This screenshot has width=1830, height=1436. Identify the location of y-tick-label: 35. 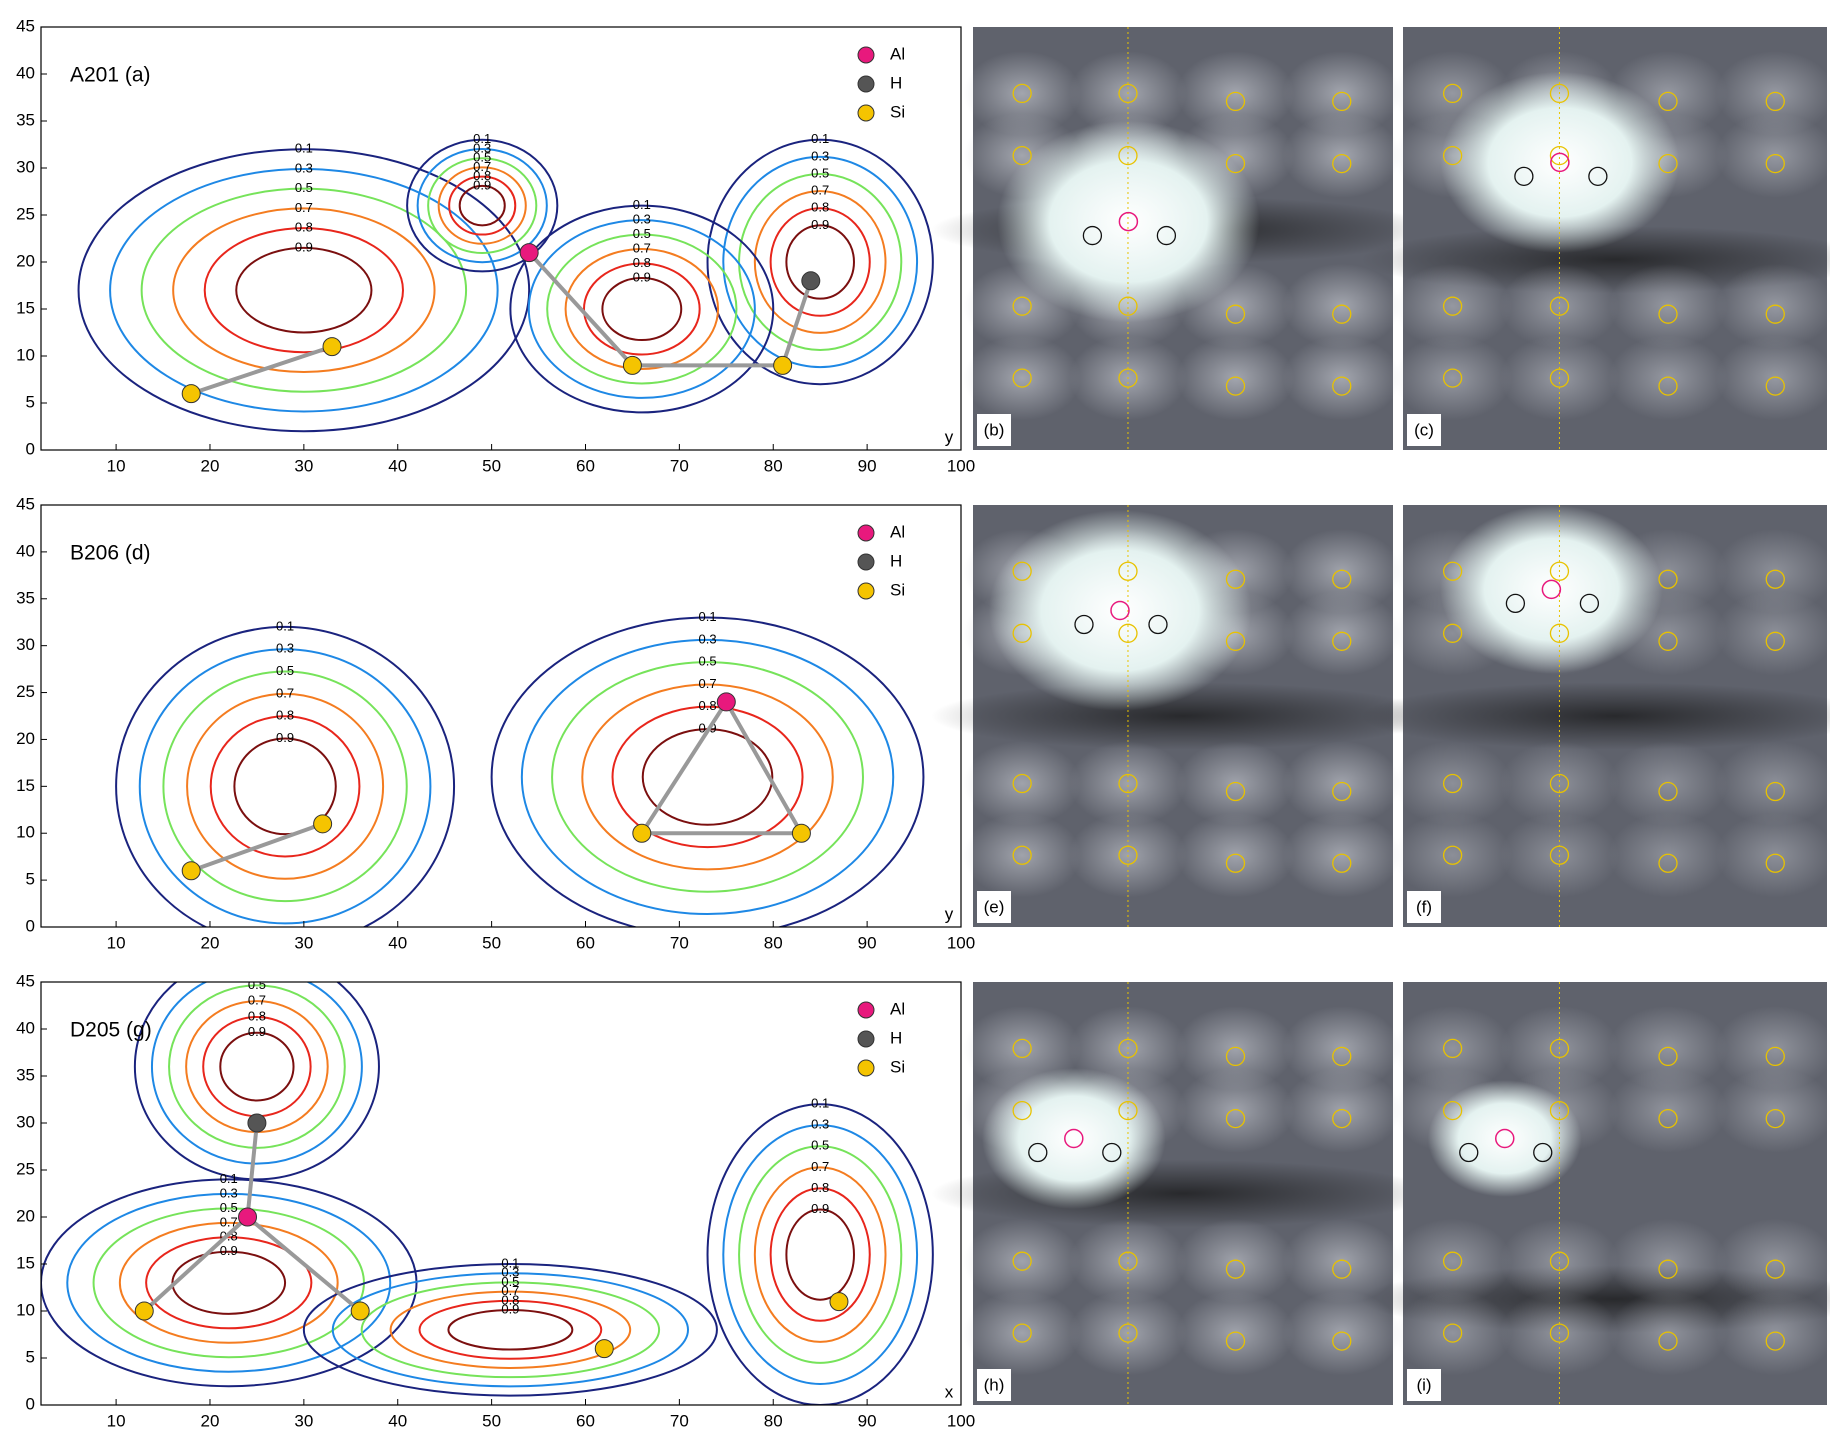
(25, 597).